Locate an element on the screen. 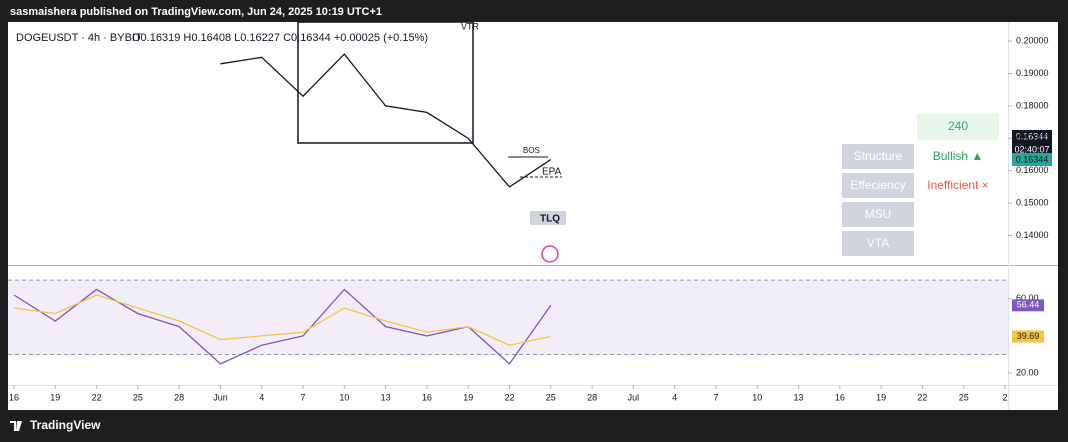  panel-label: Structure is located at coordinates (878, 156).